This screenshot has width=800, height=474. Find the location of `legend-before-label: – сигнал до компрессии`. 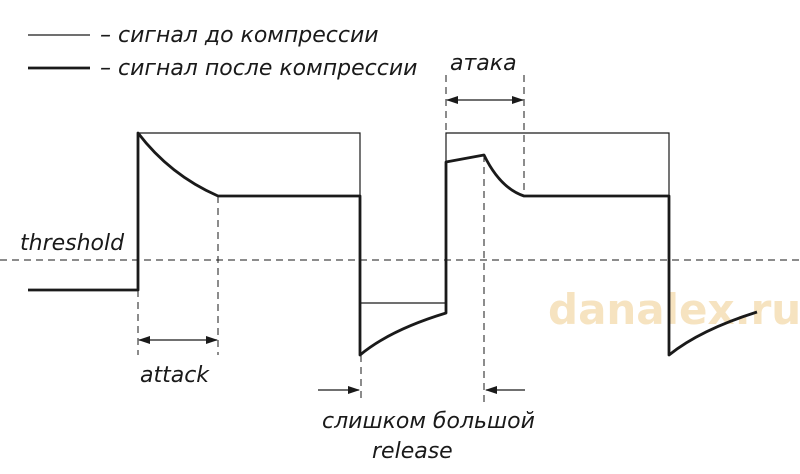

legend-before-label: – сигнал до компрессии is located at coordinates (239, 35).